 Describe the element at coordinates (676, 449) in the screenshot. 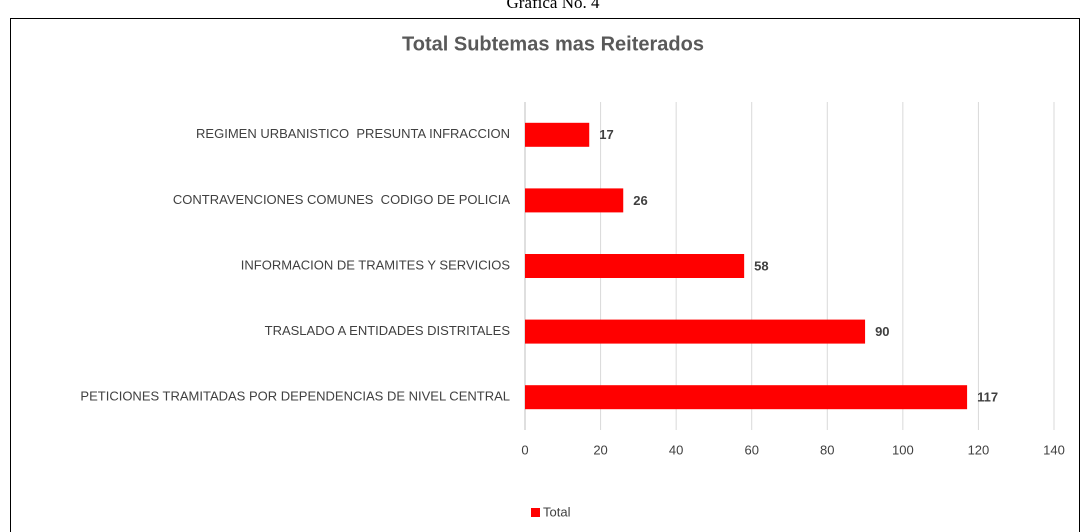

I see `x-tick-label: 40` at that location.